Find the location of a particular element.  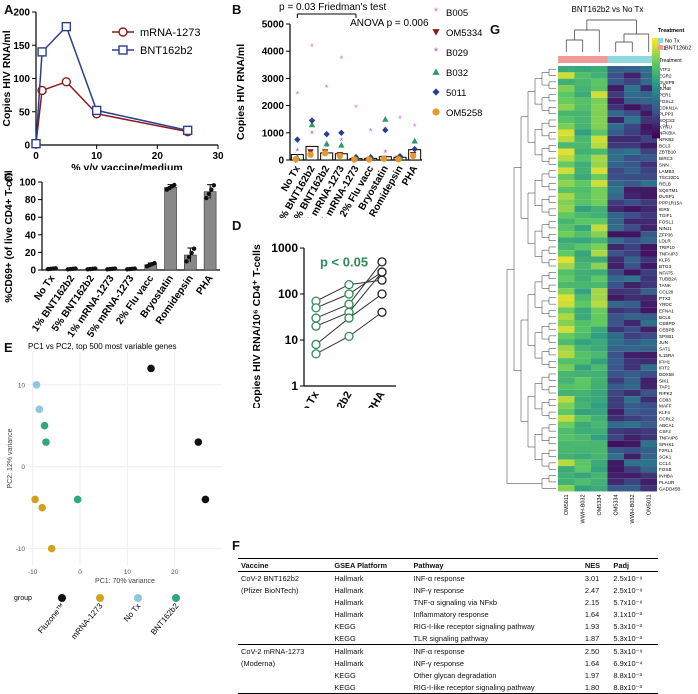

y-axis-label: Copies HIV RNA/10⁶ CD4⁺ T-cells is located at coordinates (257, 326).